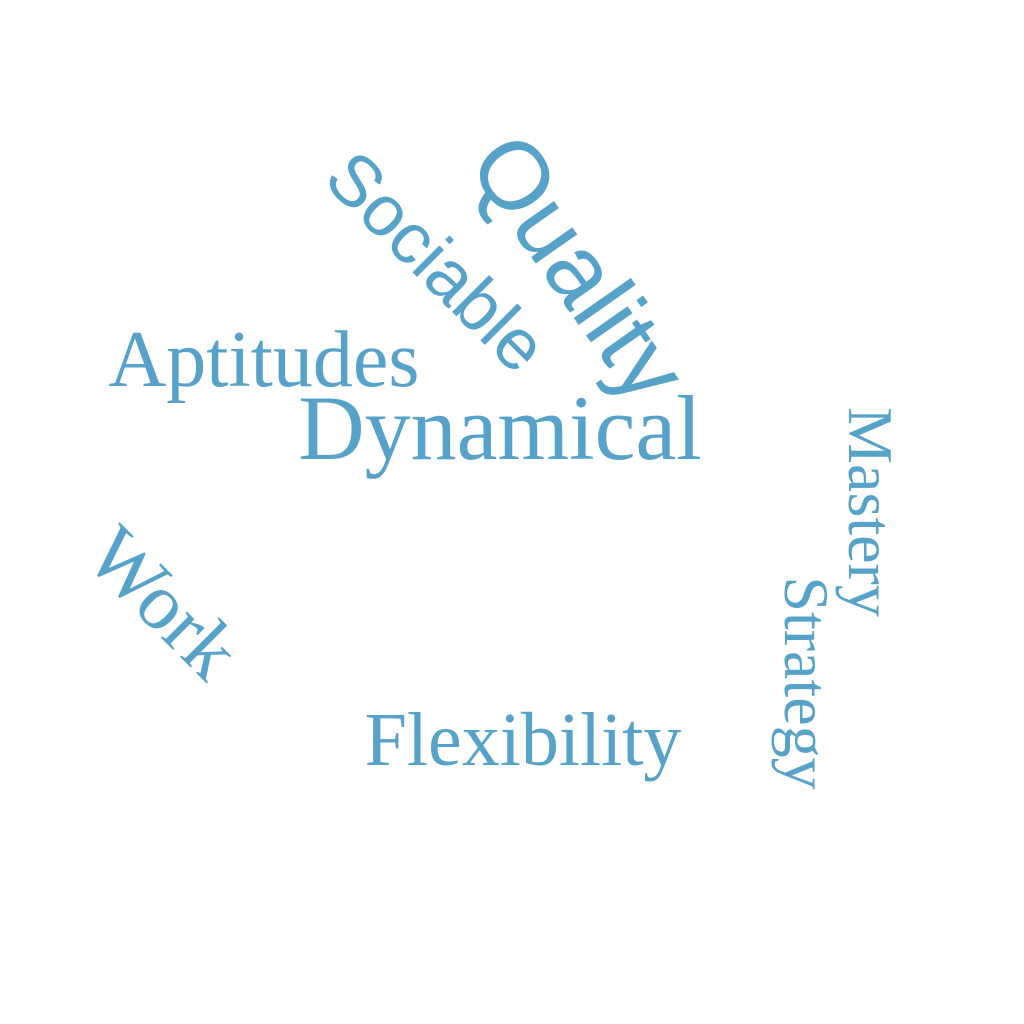 Image resolution: width=1024 pixels, height=1024 pixels. What do you see at coordinates (163, 603) in the screenshot?
I see `word-work: Work` at bounding box center [163, 603].